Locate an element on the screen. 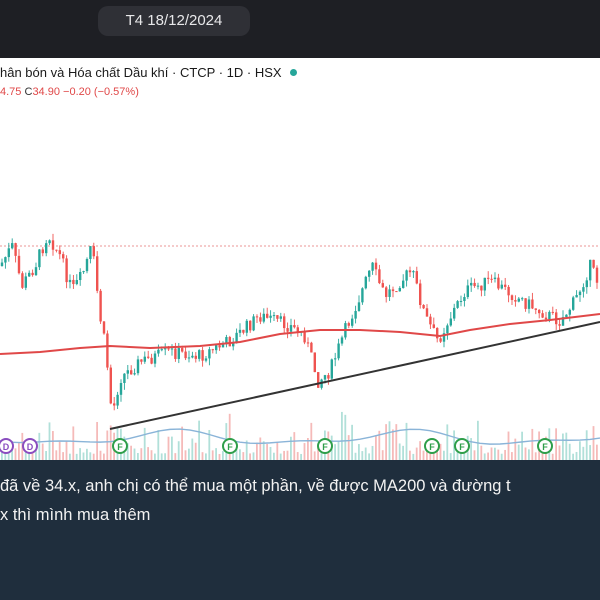 This screenshot has width=600, height=600. event-marker-label: D is located at coordinates (6, 447).